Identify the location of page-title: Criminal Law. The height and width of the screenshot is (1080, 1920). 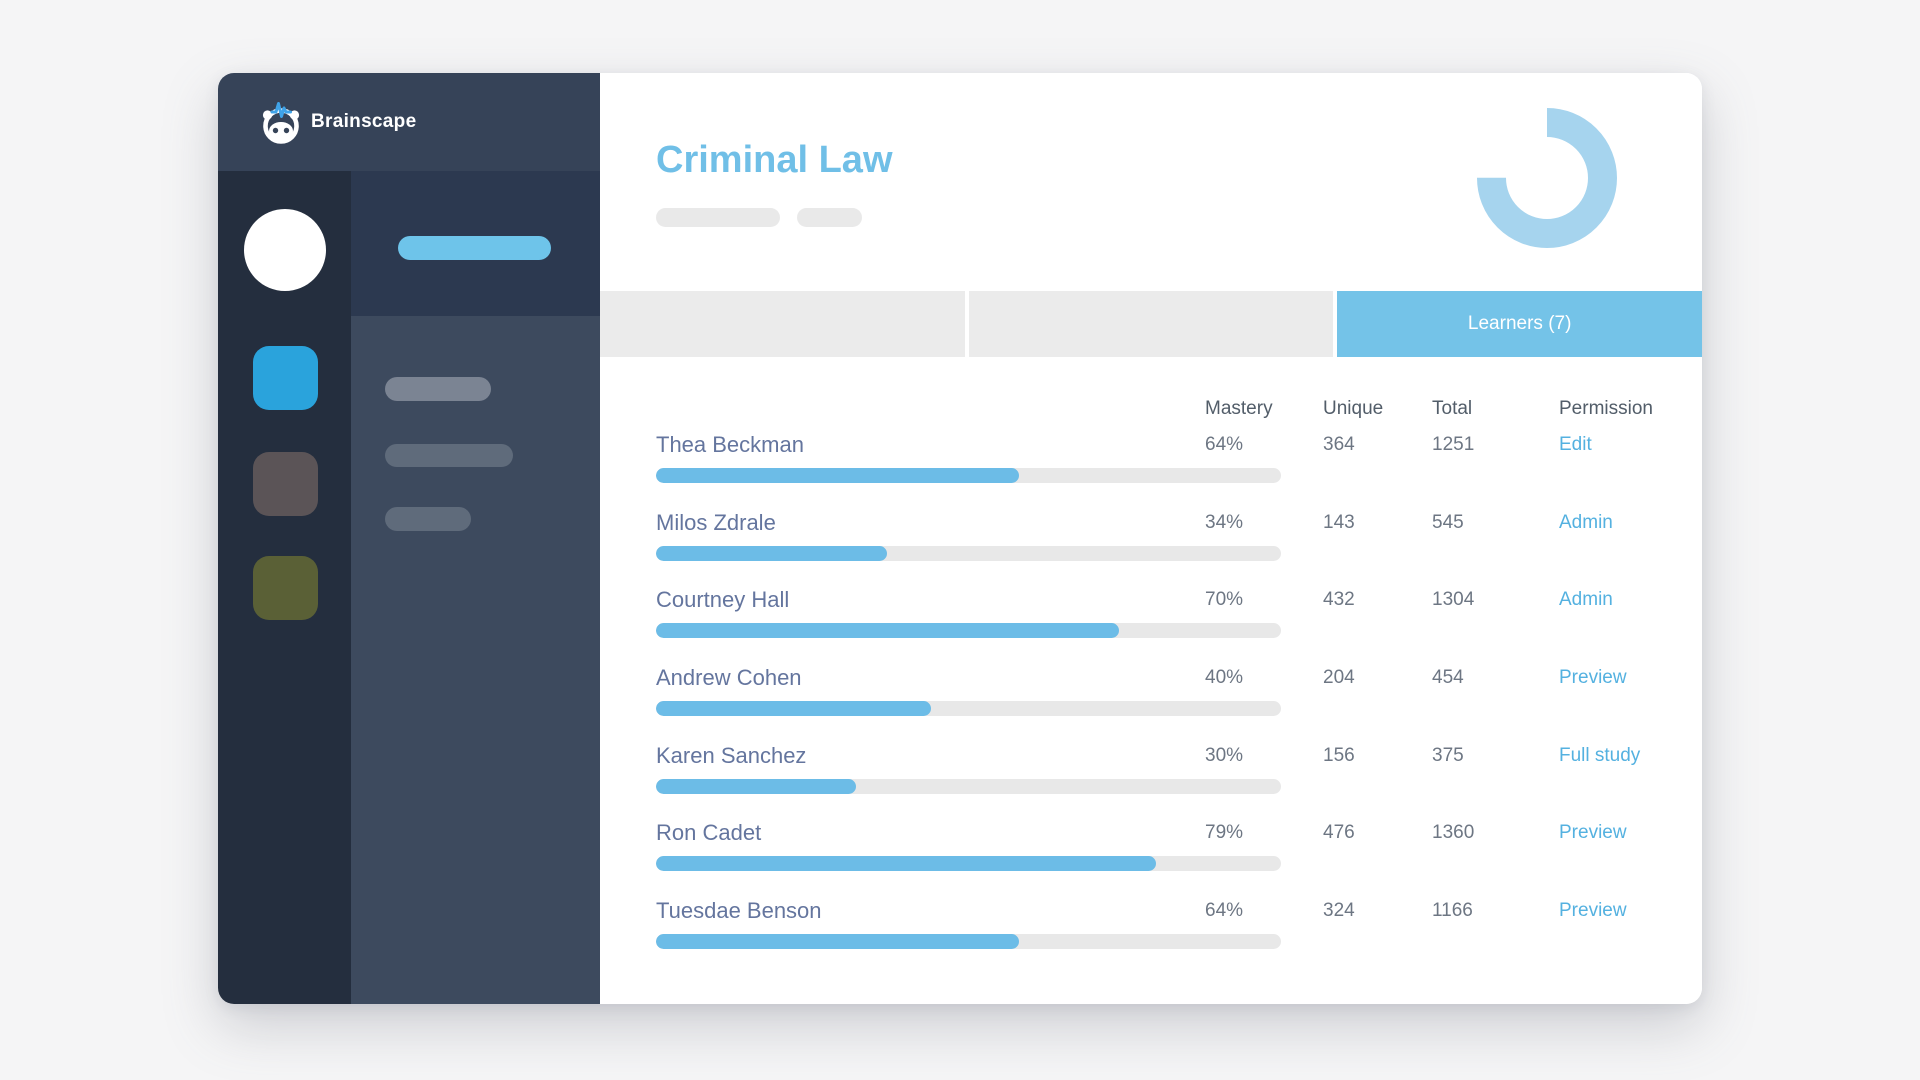
(774, 160).